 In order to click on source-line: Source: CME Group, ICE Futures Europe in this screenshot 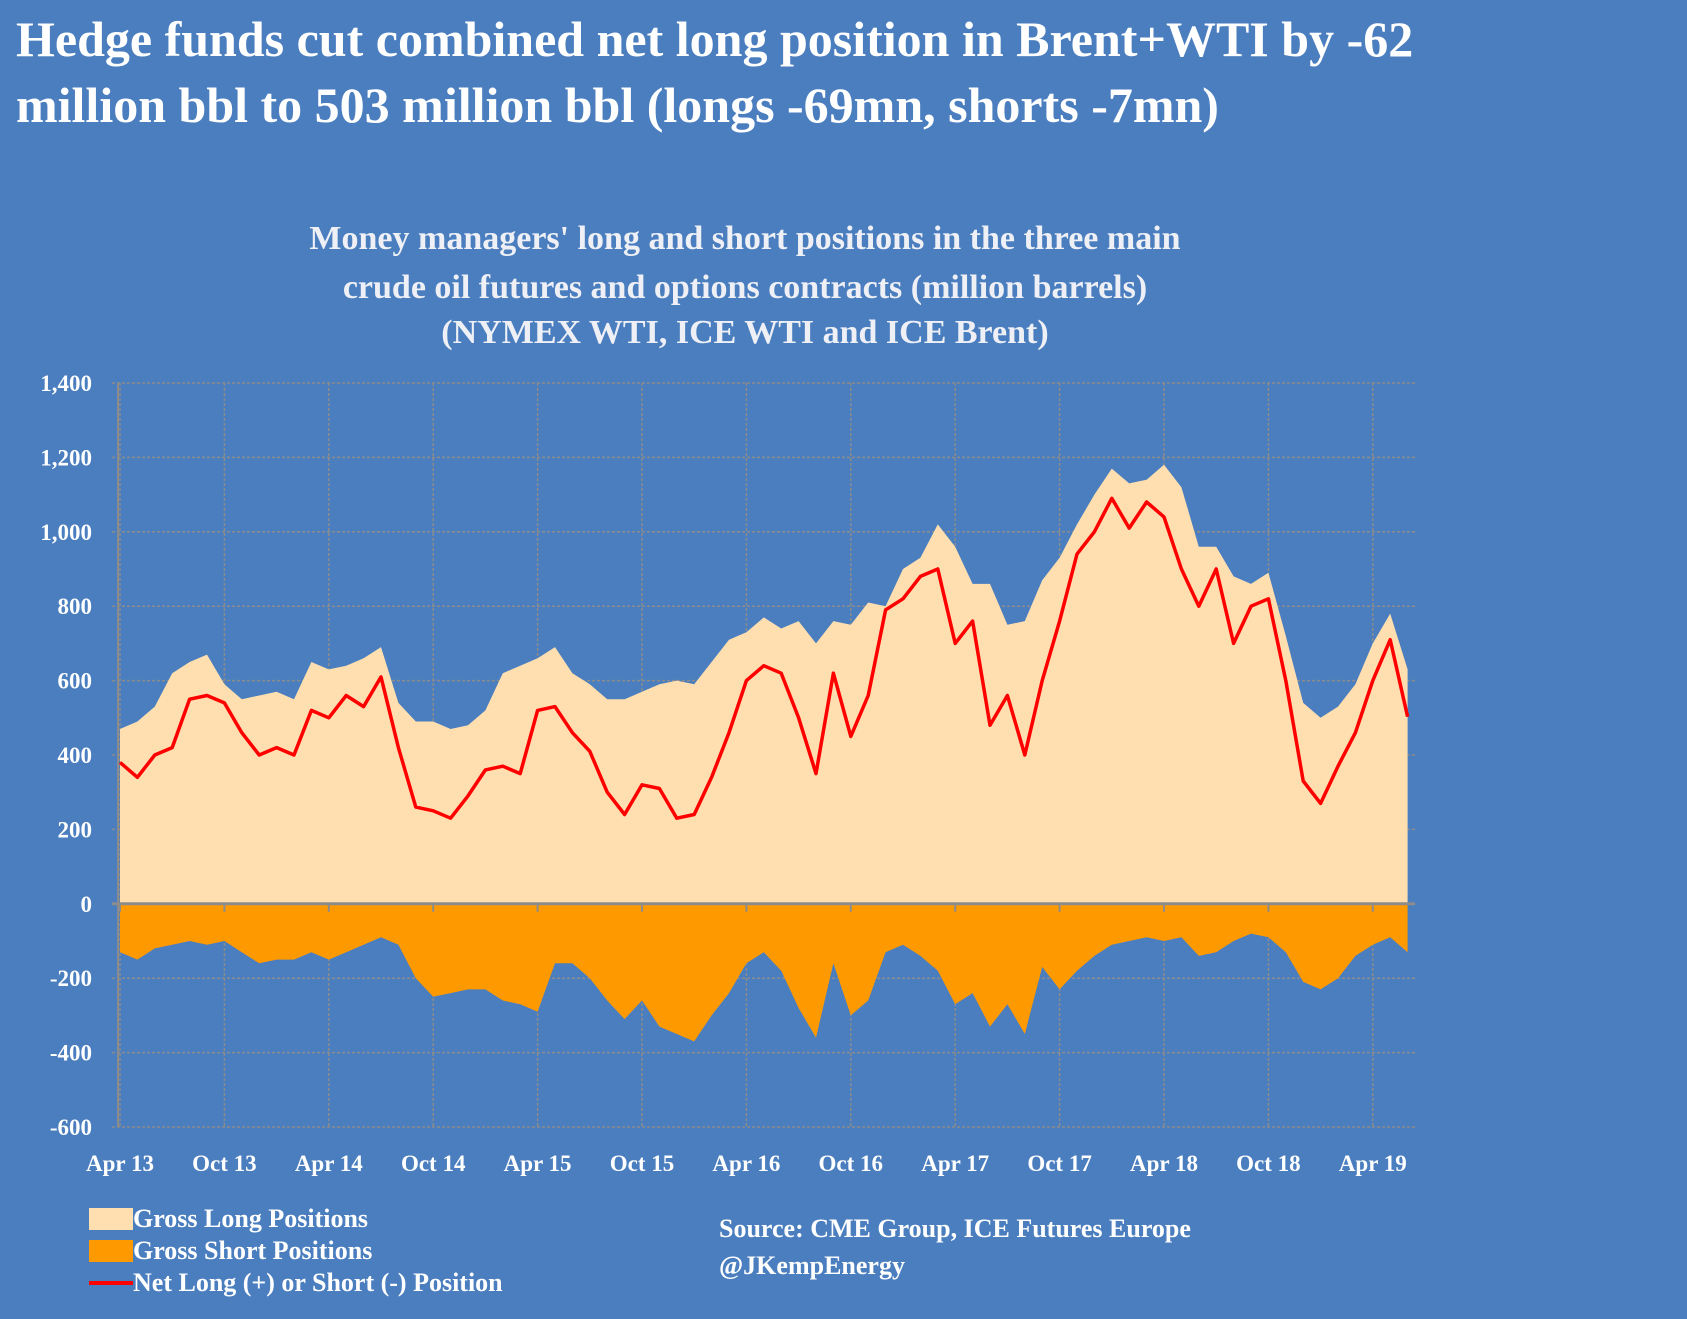, I will do `click(955, 1228)`.